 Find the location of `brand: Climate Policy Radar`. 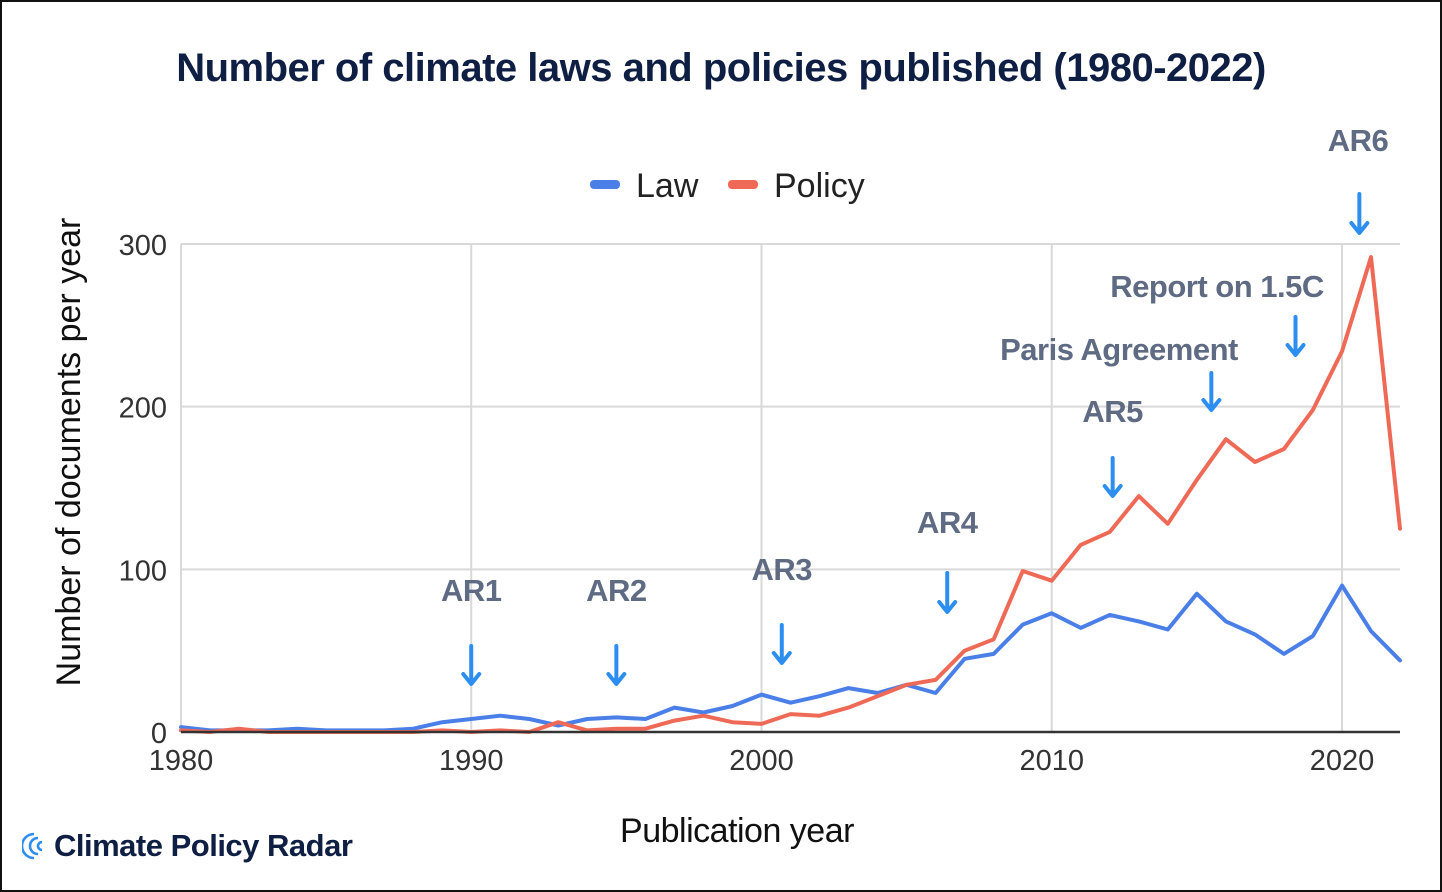

brand: Climate Policy Radar is located at coordinates (187, 846).